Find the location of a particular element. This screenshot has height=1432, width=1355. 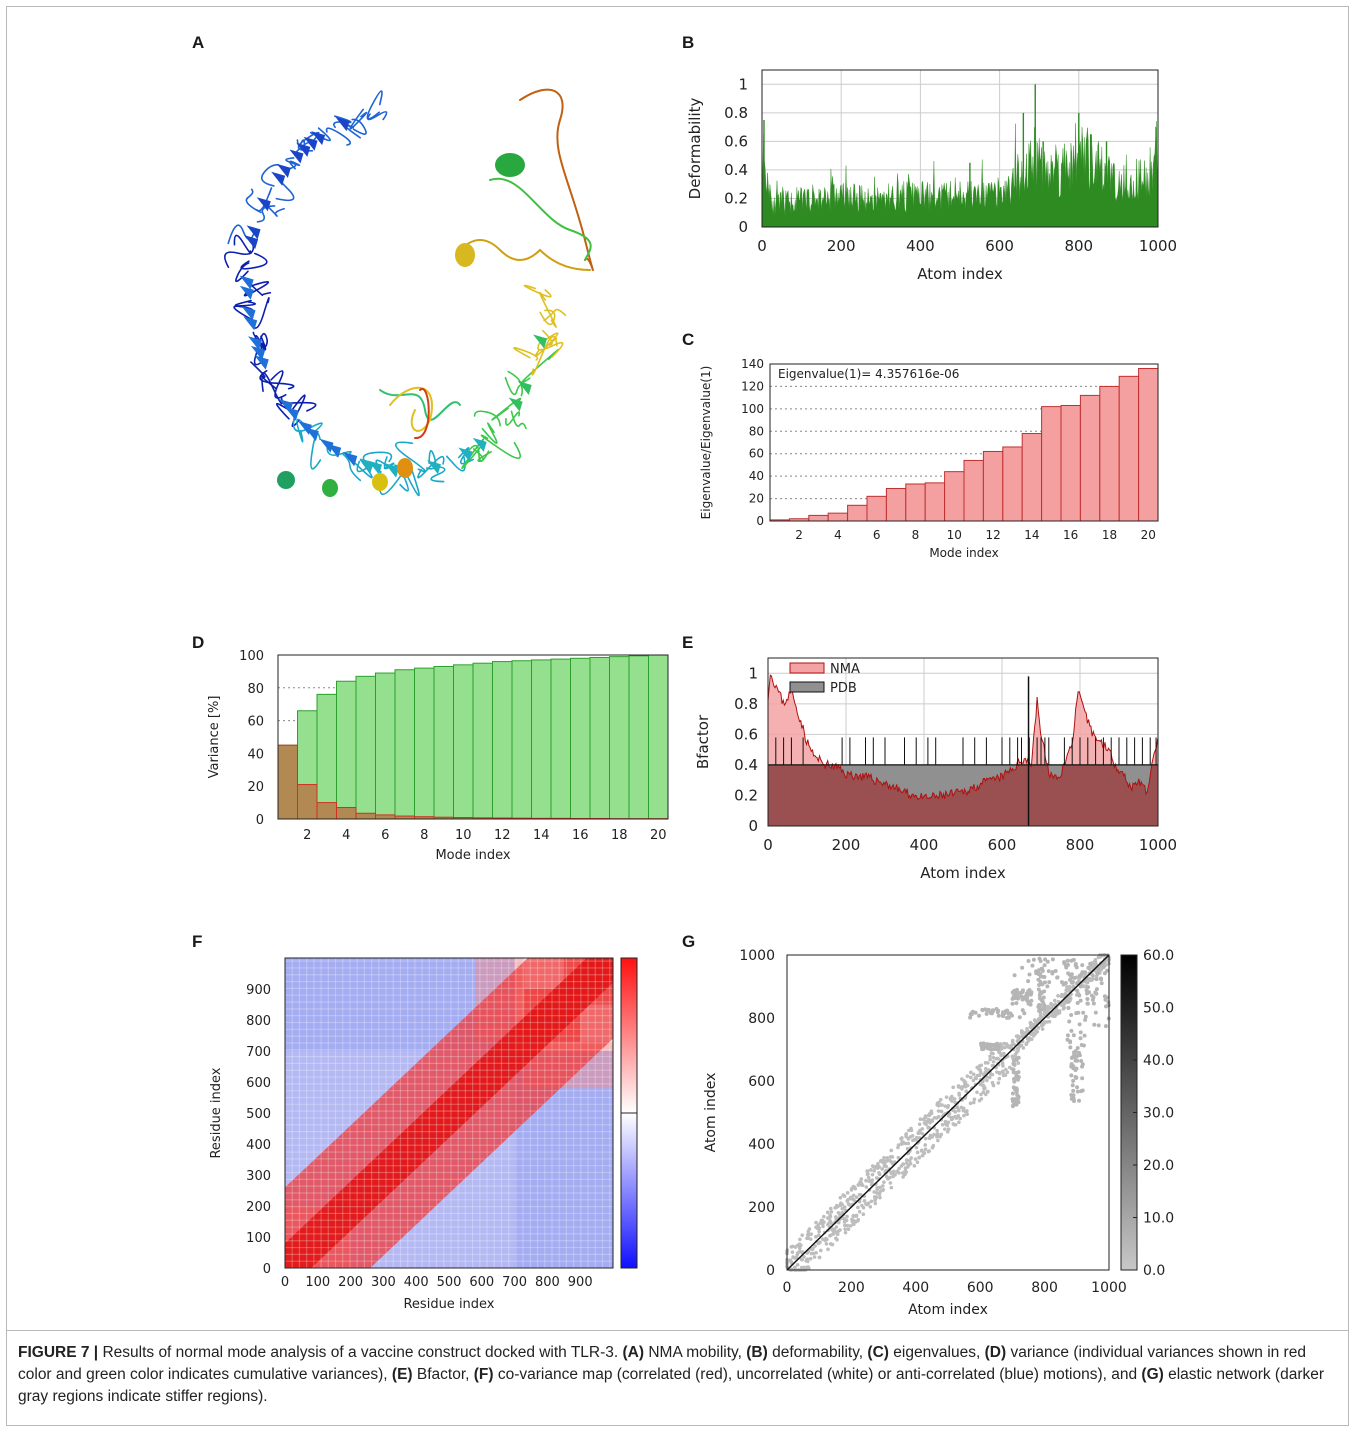

protein-helix is located at coordinates (510, 165).